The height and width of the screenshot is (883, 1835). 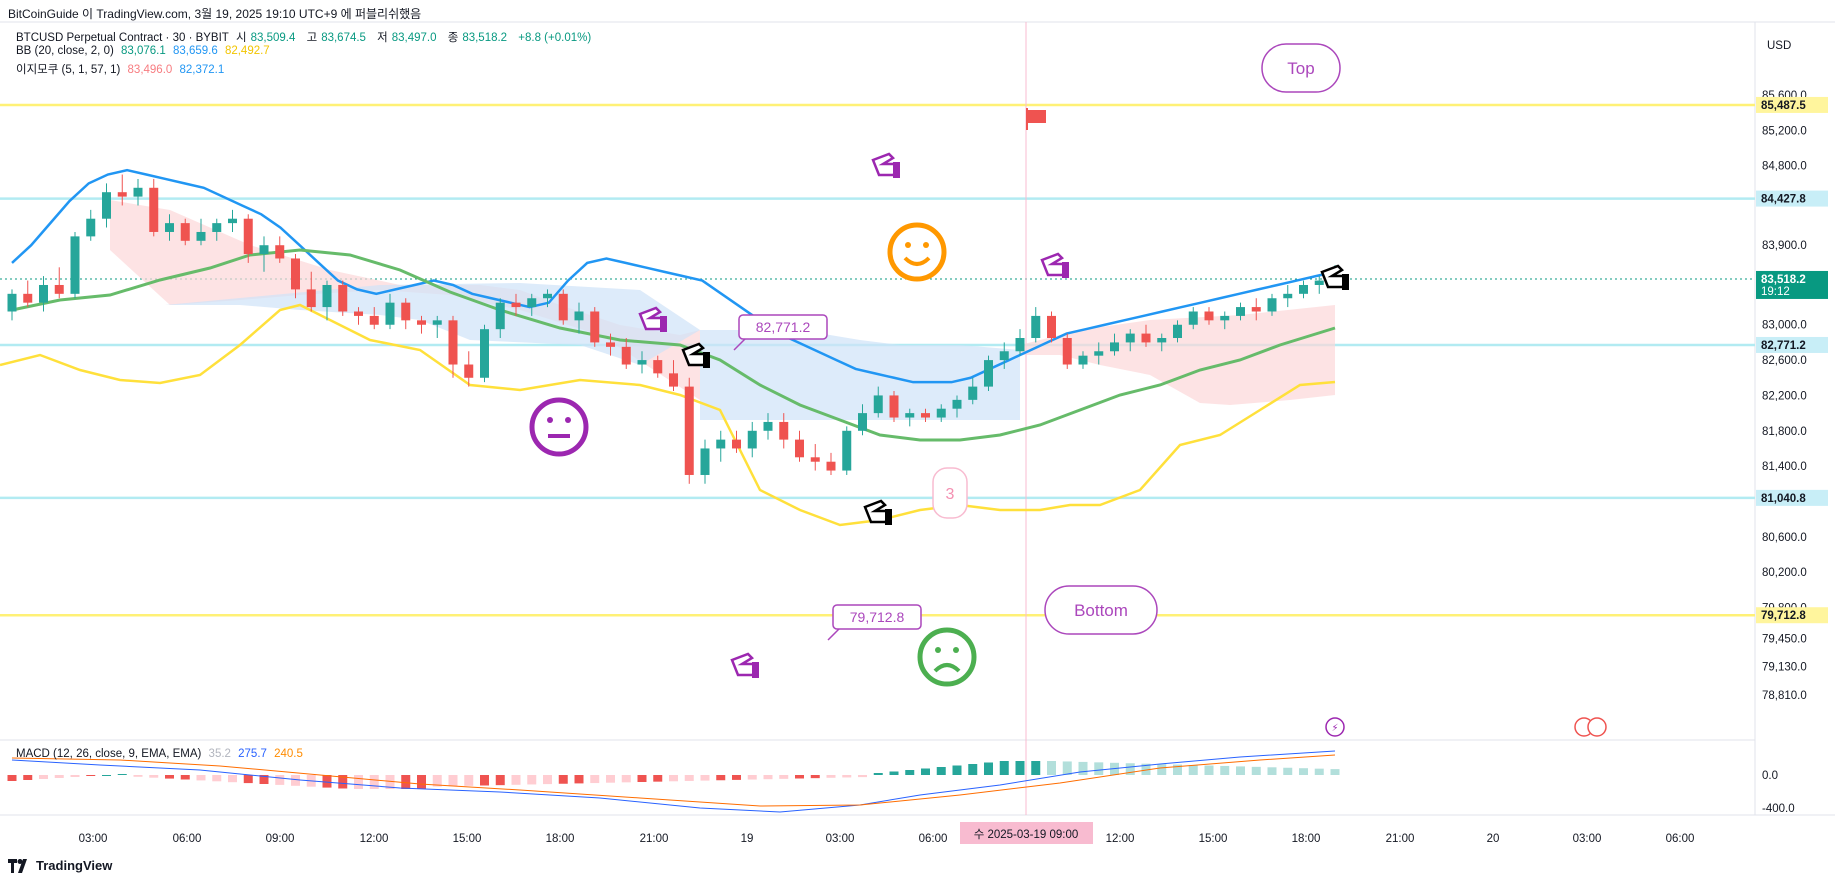 What do you see at coordinates (1493, 839) in the screenshot?
I see `time-tick-label: 20` at bounding box center [1493, 839].